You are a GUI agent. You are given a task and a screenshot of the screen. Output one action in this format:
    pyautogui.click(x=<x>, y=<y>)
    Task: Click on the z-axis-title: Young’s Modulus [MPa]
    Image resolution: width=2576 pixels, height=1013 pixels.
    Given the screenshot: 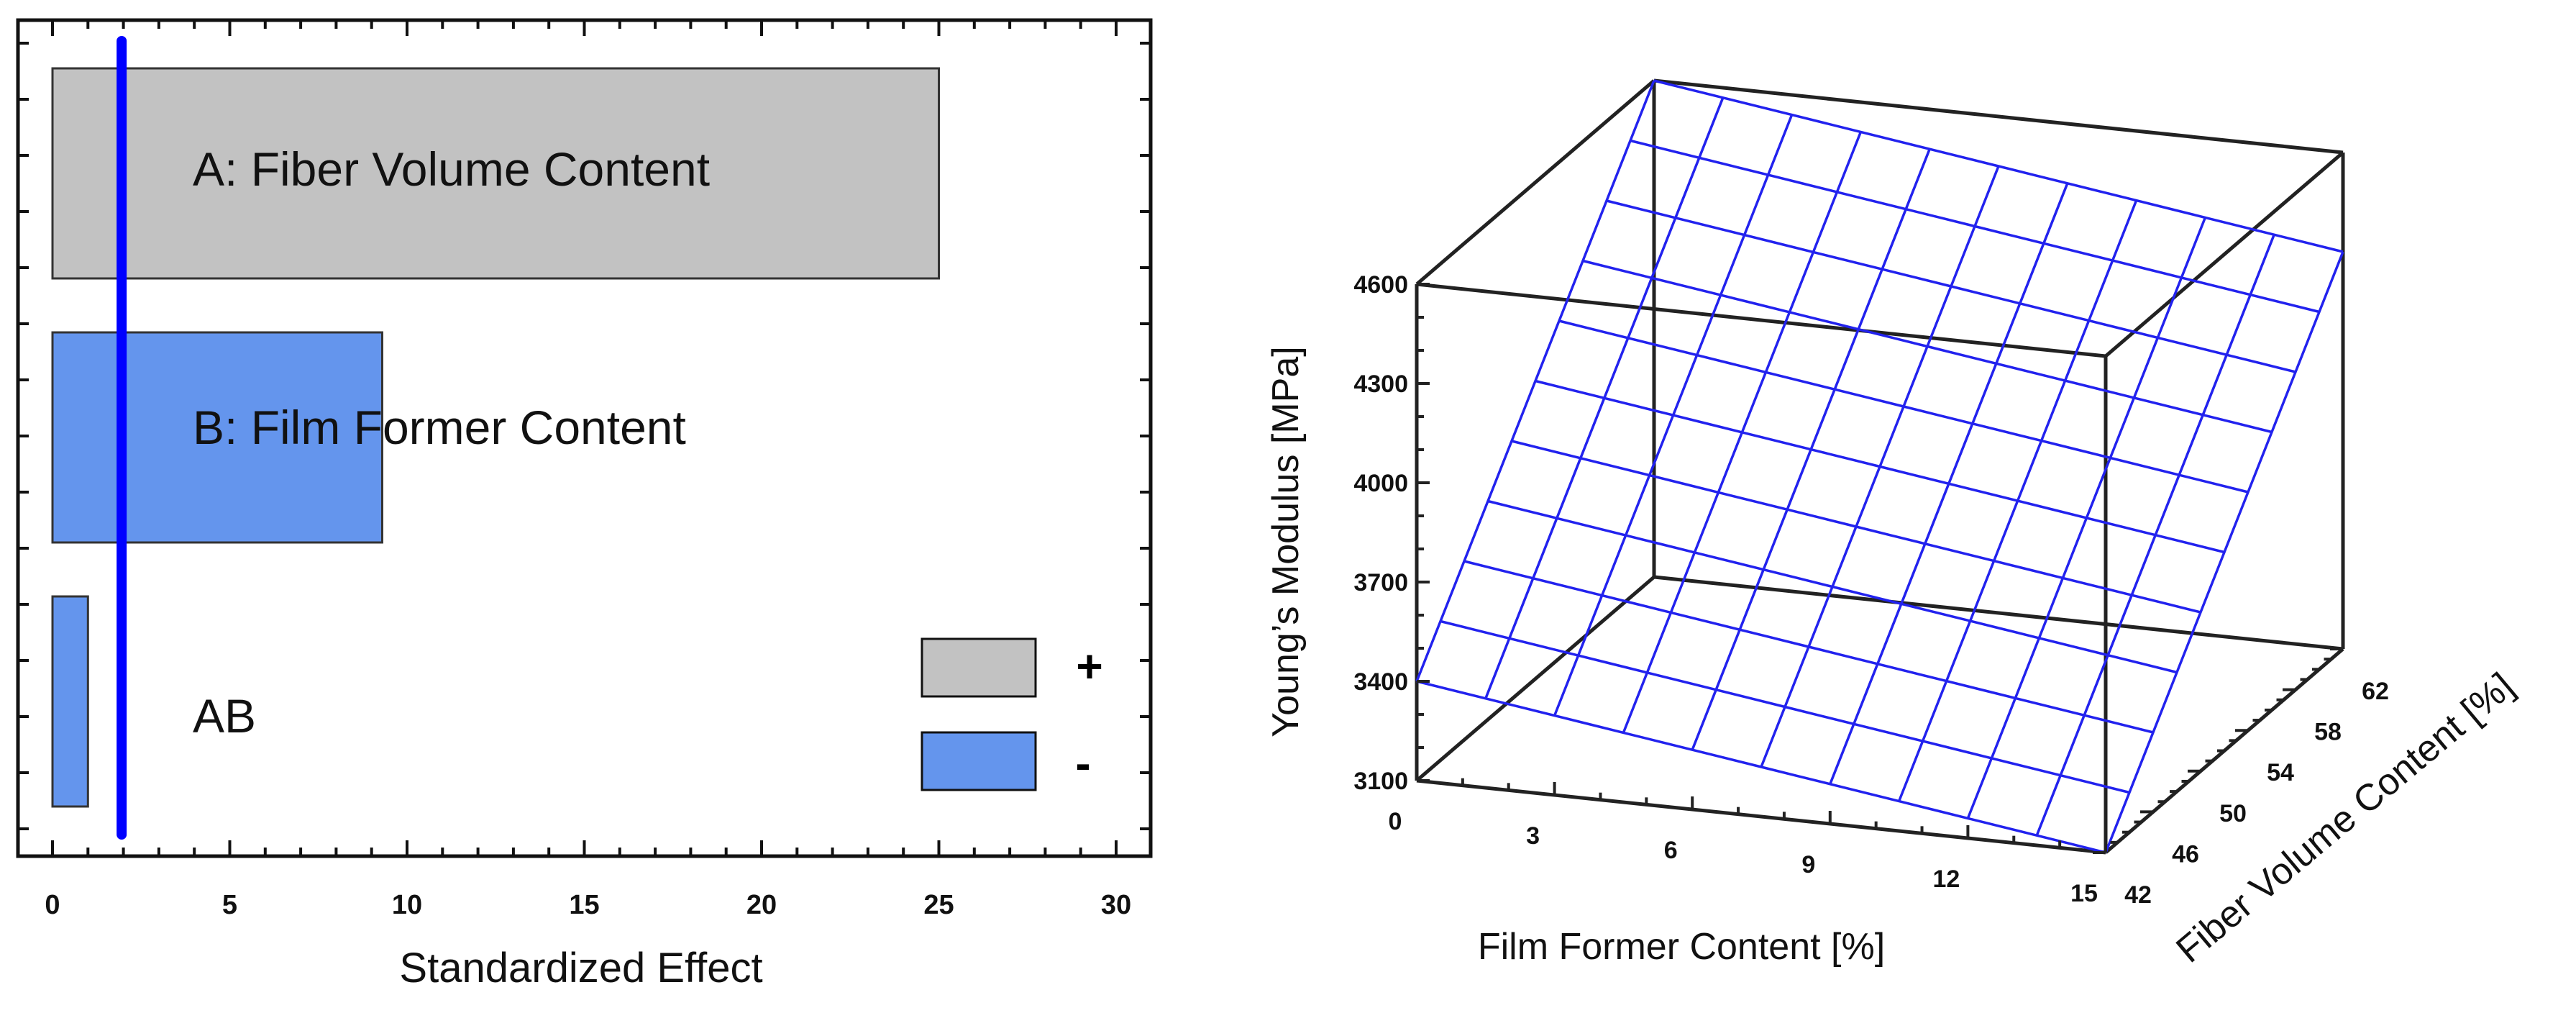 What is the action you would take?
    pyautogui.click(x=1286, y=541)
    